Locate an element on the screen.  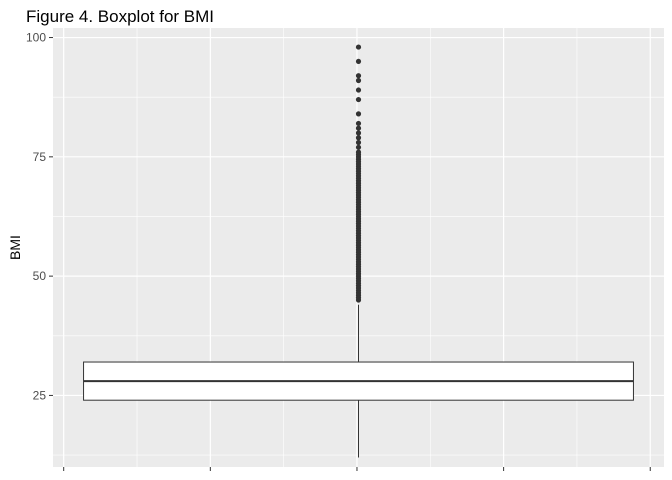
y-axis-label: BMI is located at coordinates (15, 247).